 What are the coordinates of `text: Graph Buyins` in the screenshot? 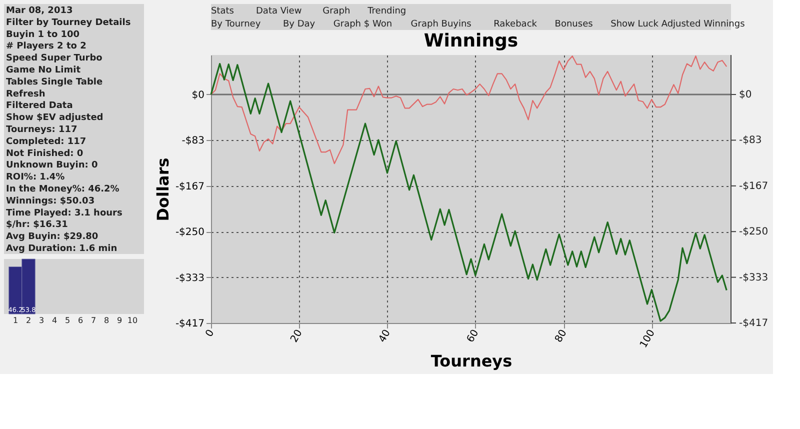 It's located at (441, 25).